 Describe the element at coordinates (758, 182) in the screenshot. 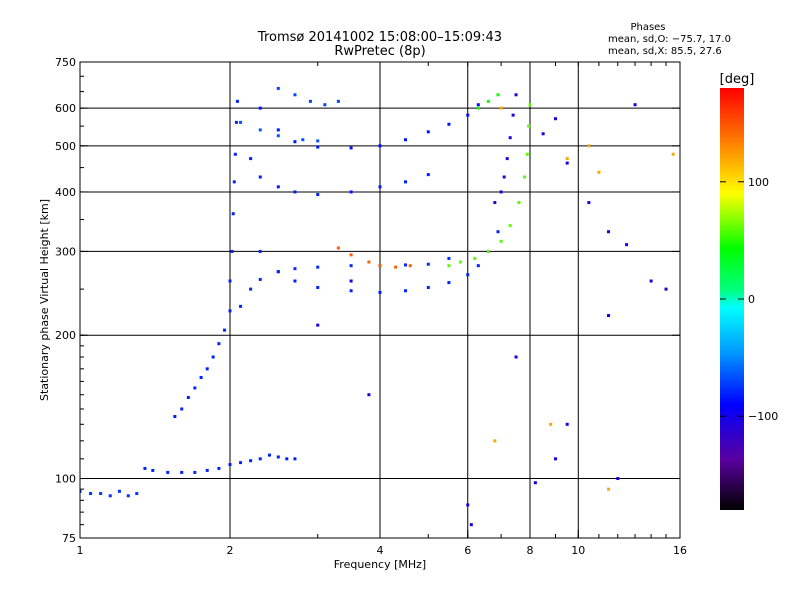

I see `colorbar-tick-label: 100` at that location.